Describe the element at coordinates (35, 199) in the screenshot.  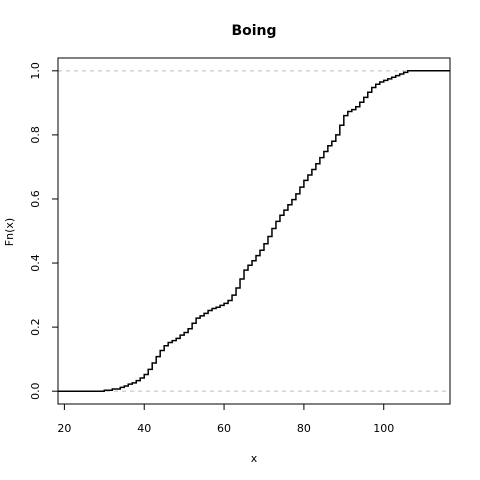
I see `y-tick-label: 0.6` at that location.